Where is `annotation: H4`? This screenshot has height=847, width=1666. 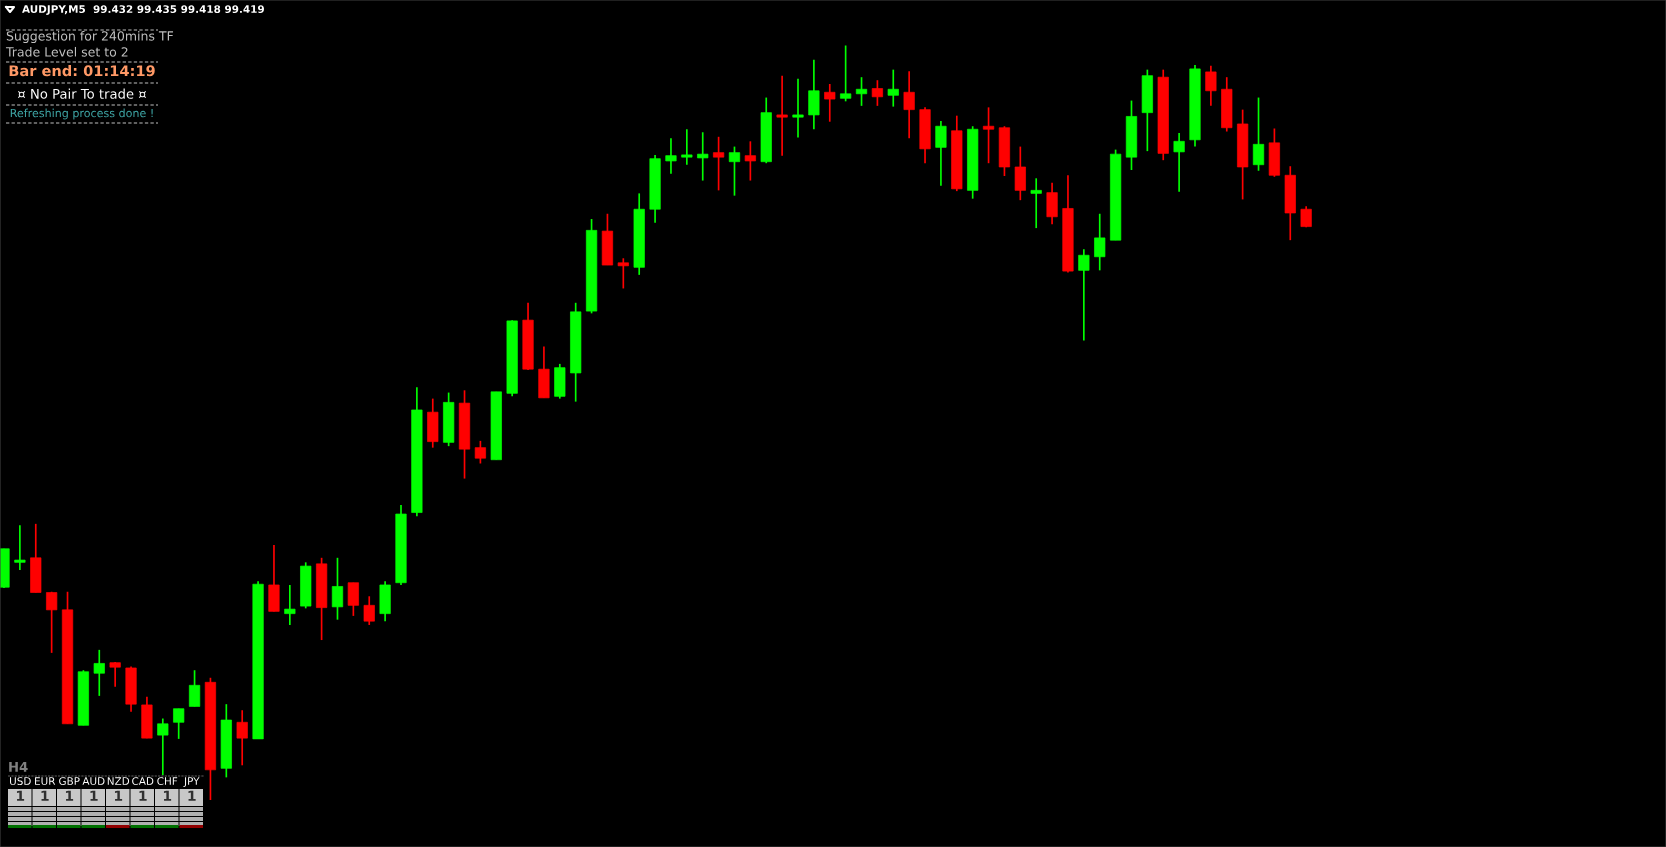 annotation: H4 is located at coordinates (18, 767).